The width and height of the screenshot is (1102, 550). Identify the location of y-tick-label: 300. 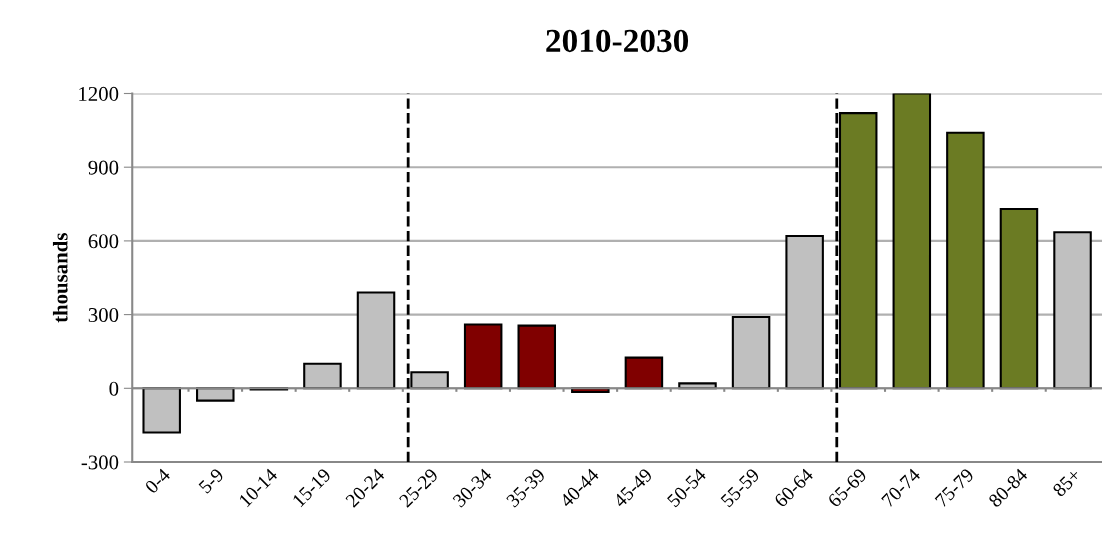
(103, 315).